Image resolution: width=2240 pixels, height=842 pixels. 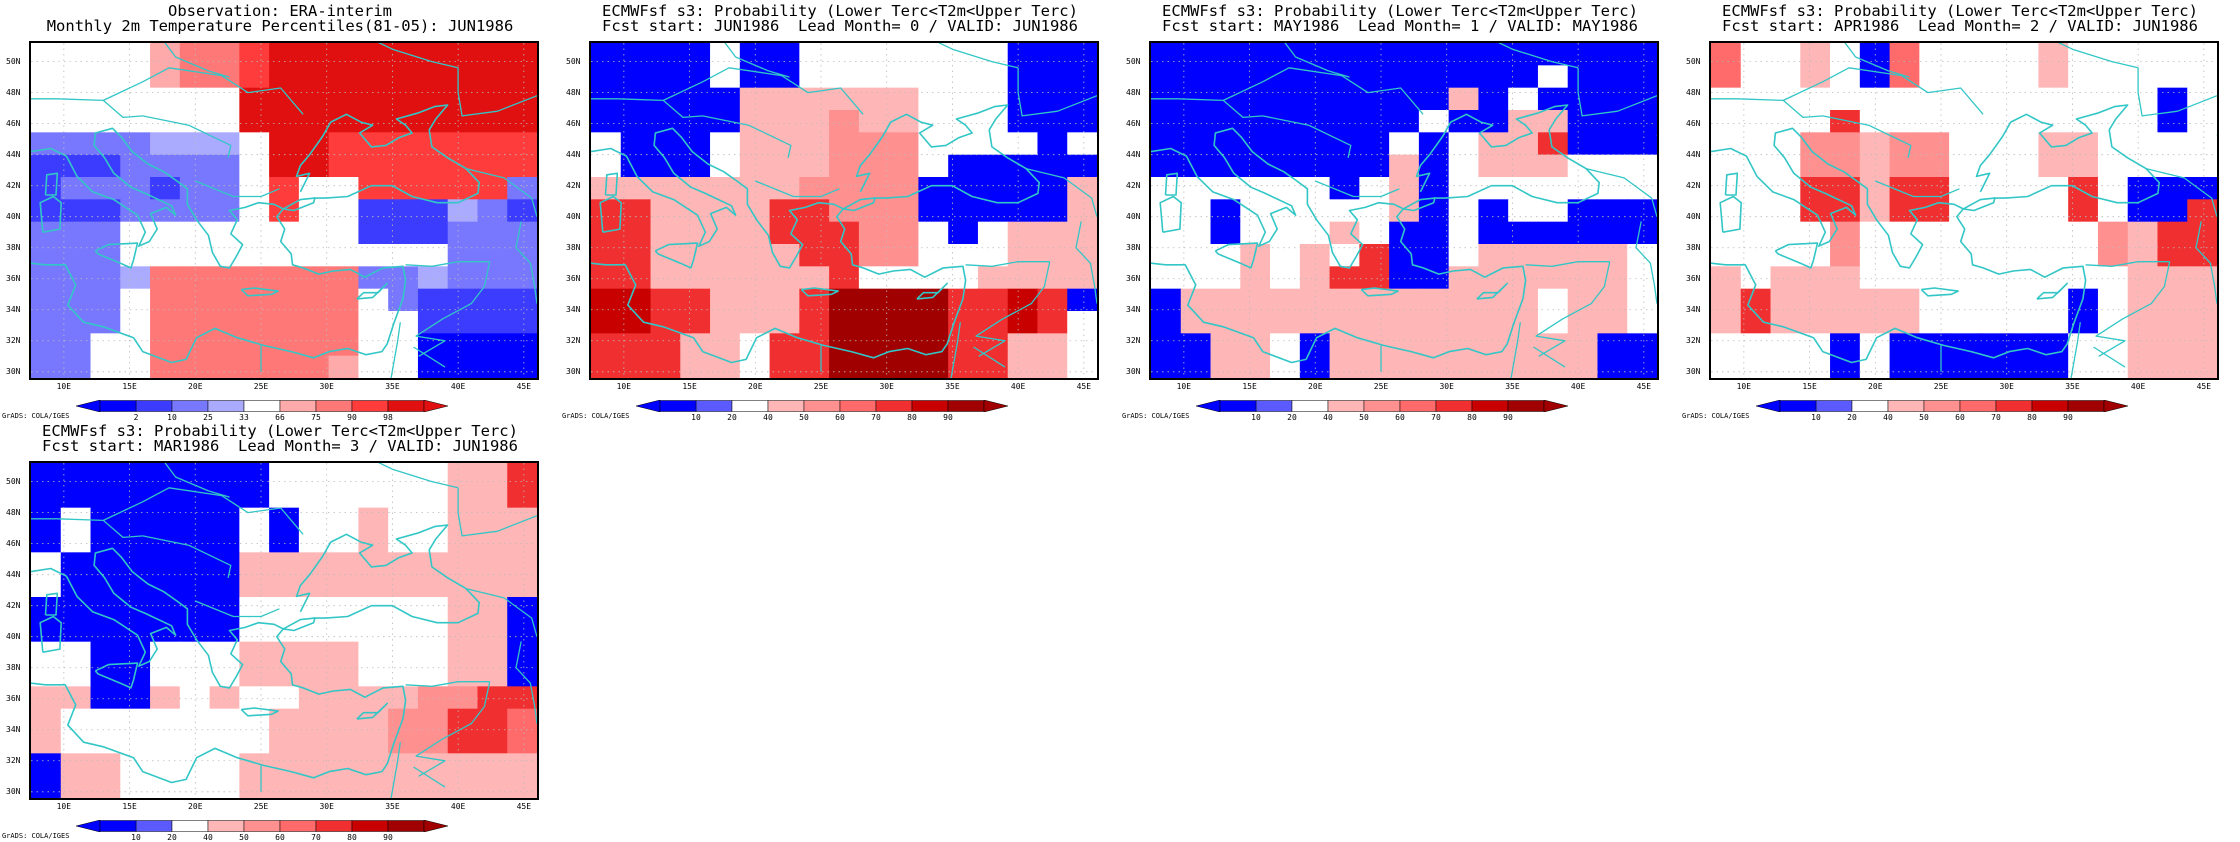 I want to click on colorbar-tick-label: 10, so click(x=1256, y=417).